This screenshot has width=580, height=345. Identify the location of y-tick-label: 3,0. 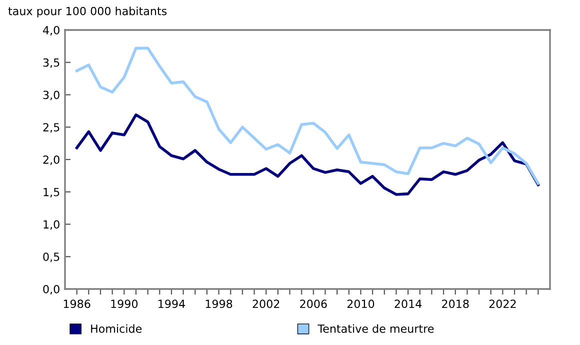
(51, 95).